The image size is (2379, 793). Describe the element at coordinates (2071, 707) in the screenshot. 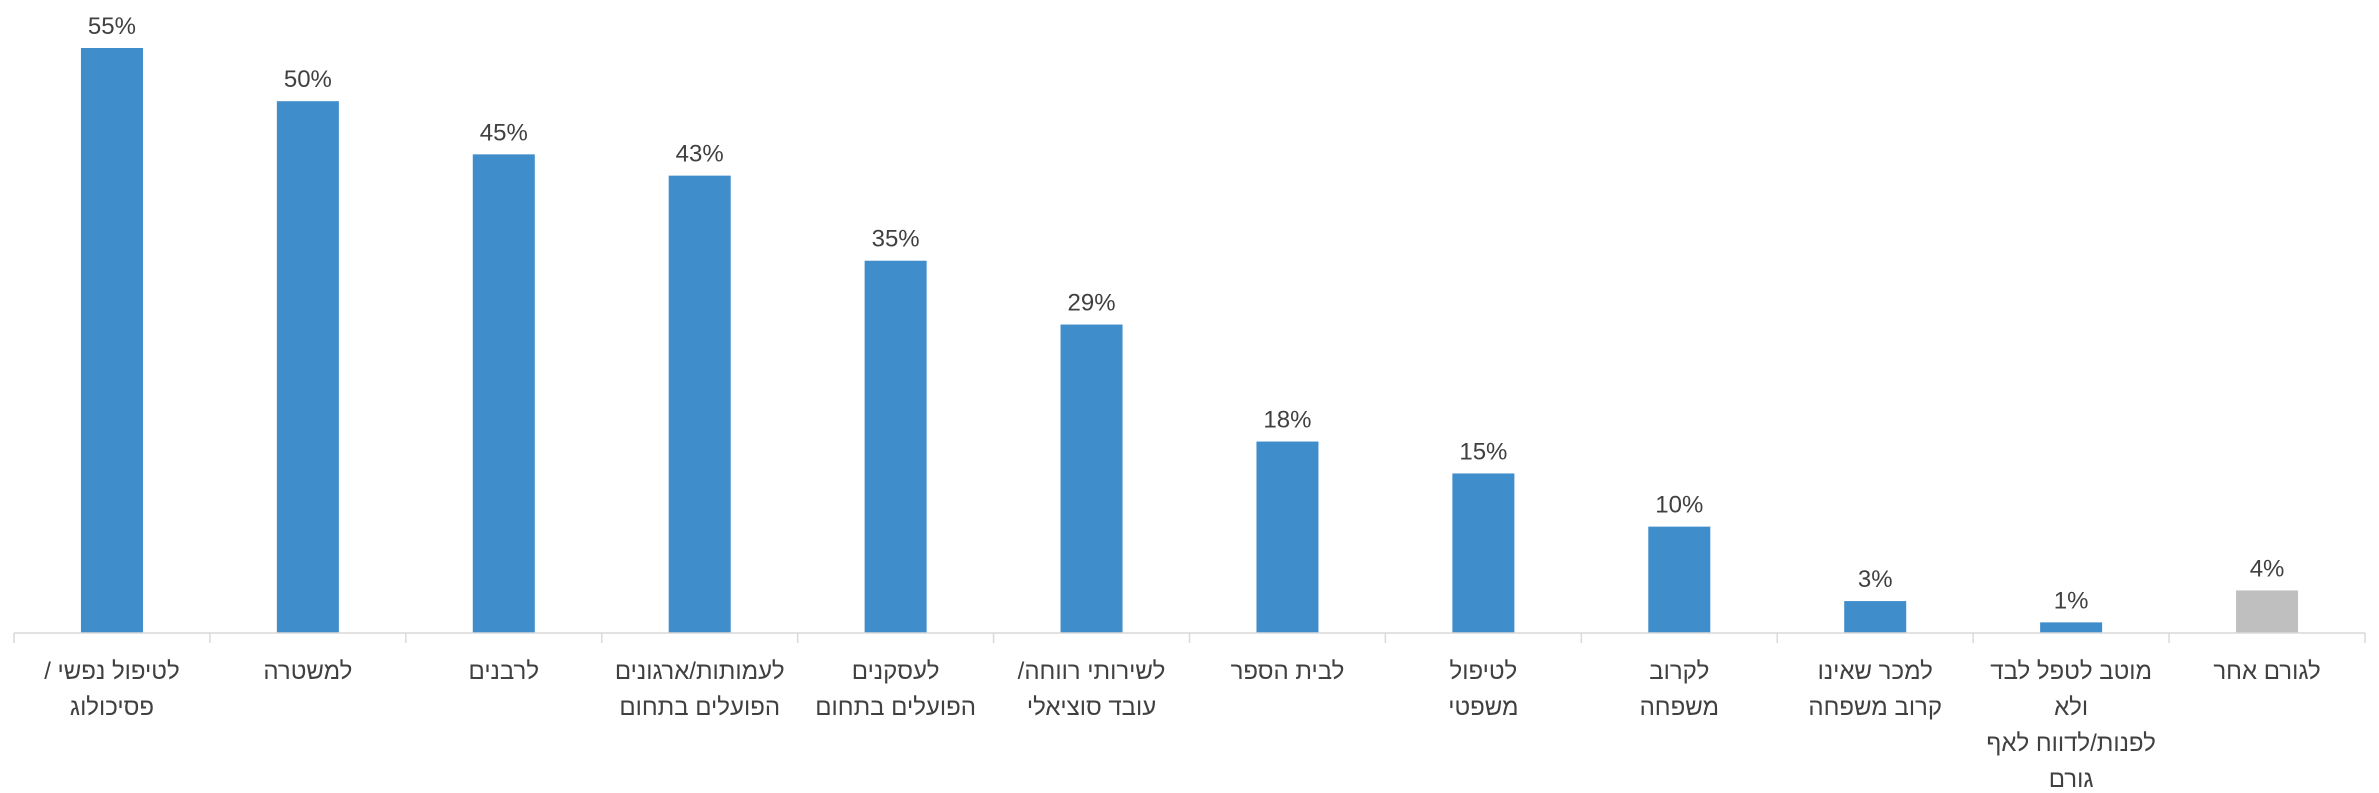

I see `category-label-line: ולא` at that location.